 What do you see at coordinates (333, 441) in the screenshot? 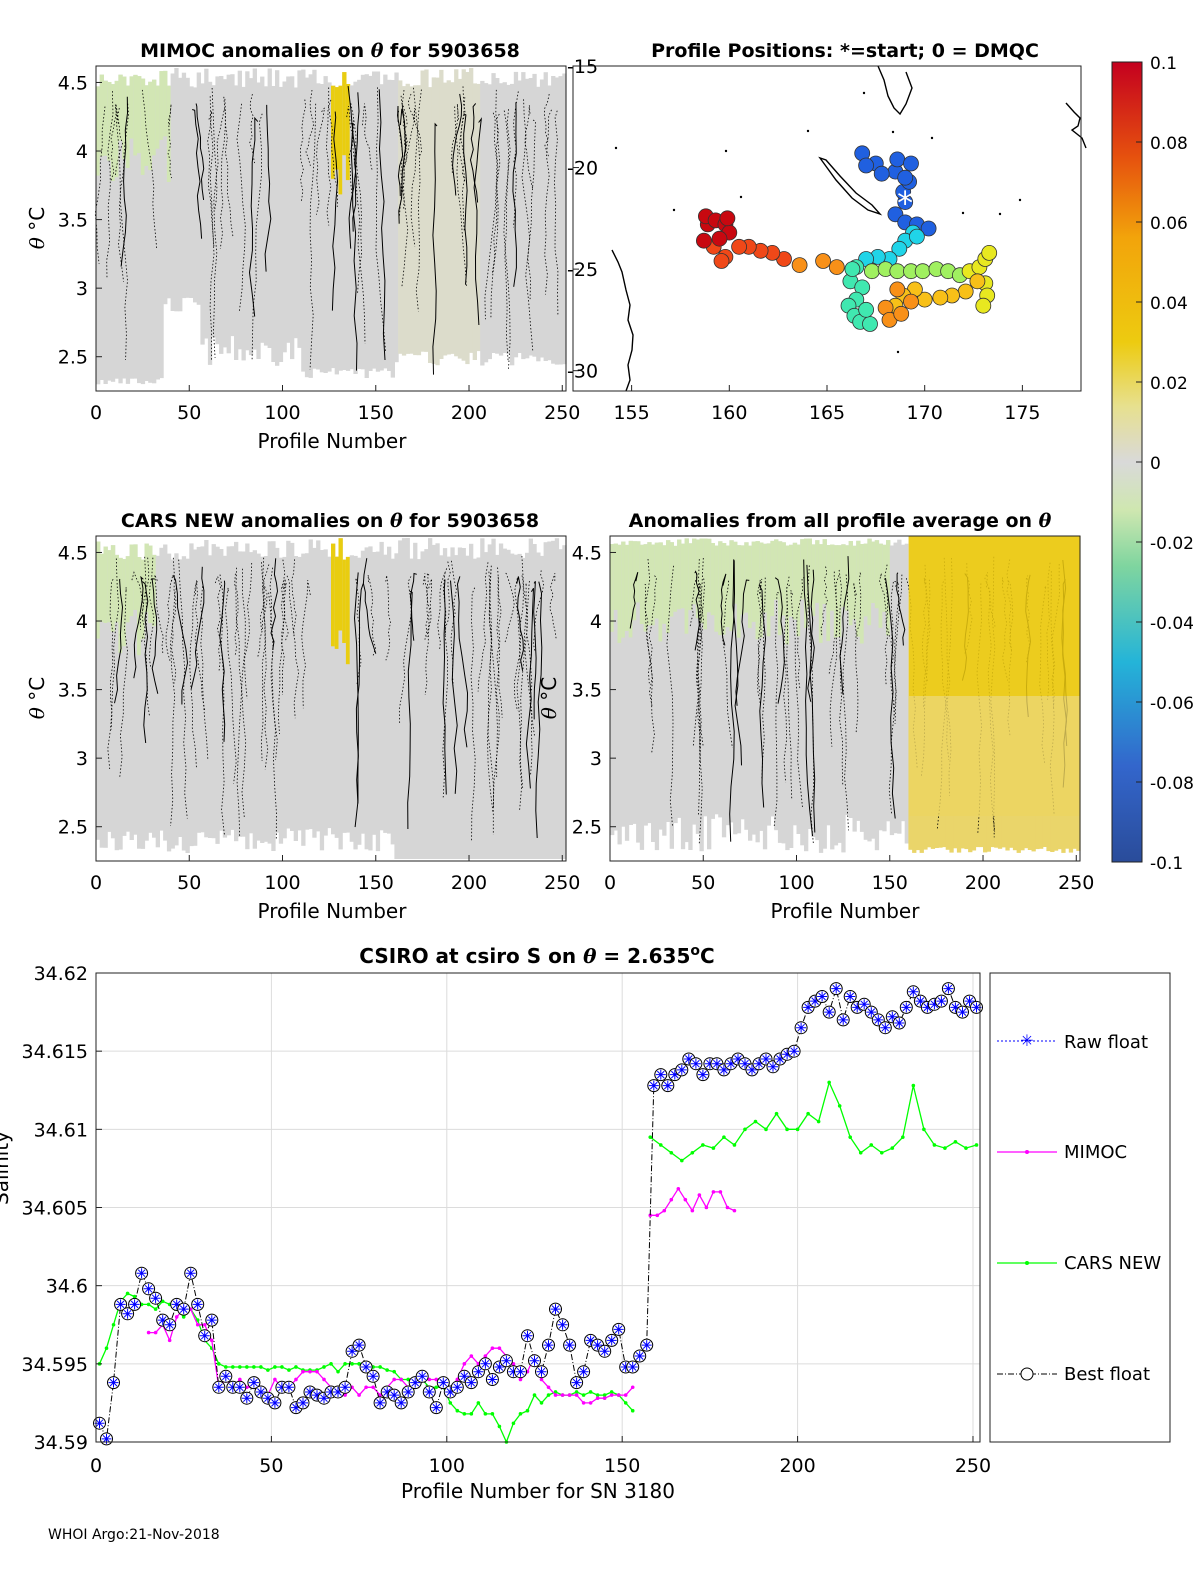
I see `mimoc-xlabel: Profile Number` at bounding box center [333, 441].